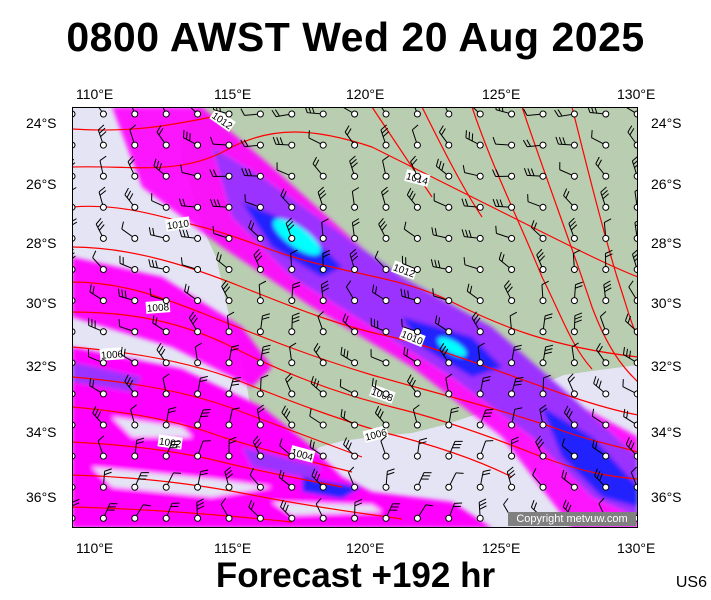 The width and height of the screenshot is (711, 600). I want to click on isobar-label: 1002, so click(170, 442).